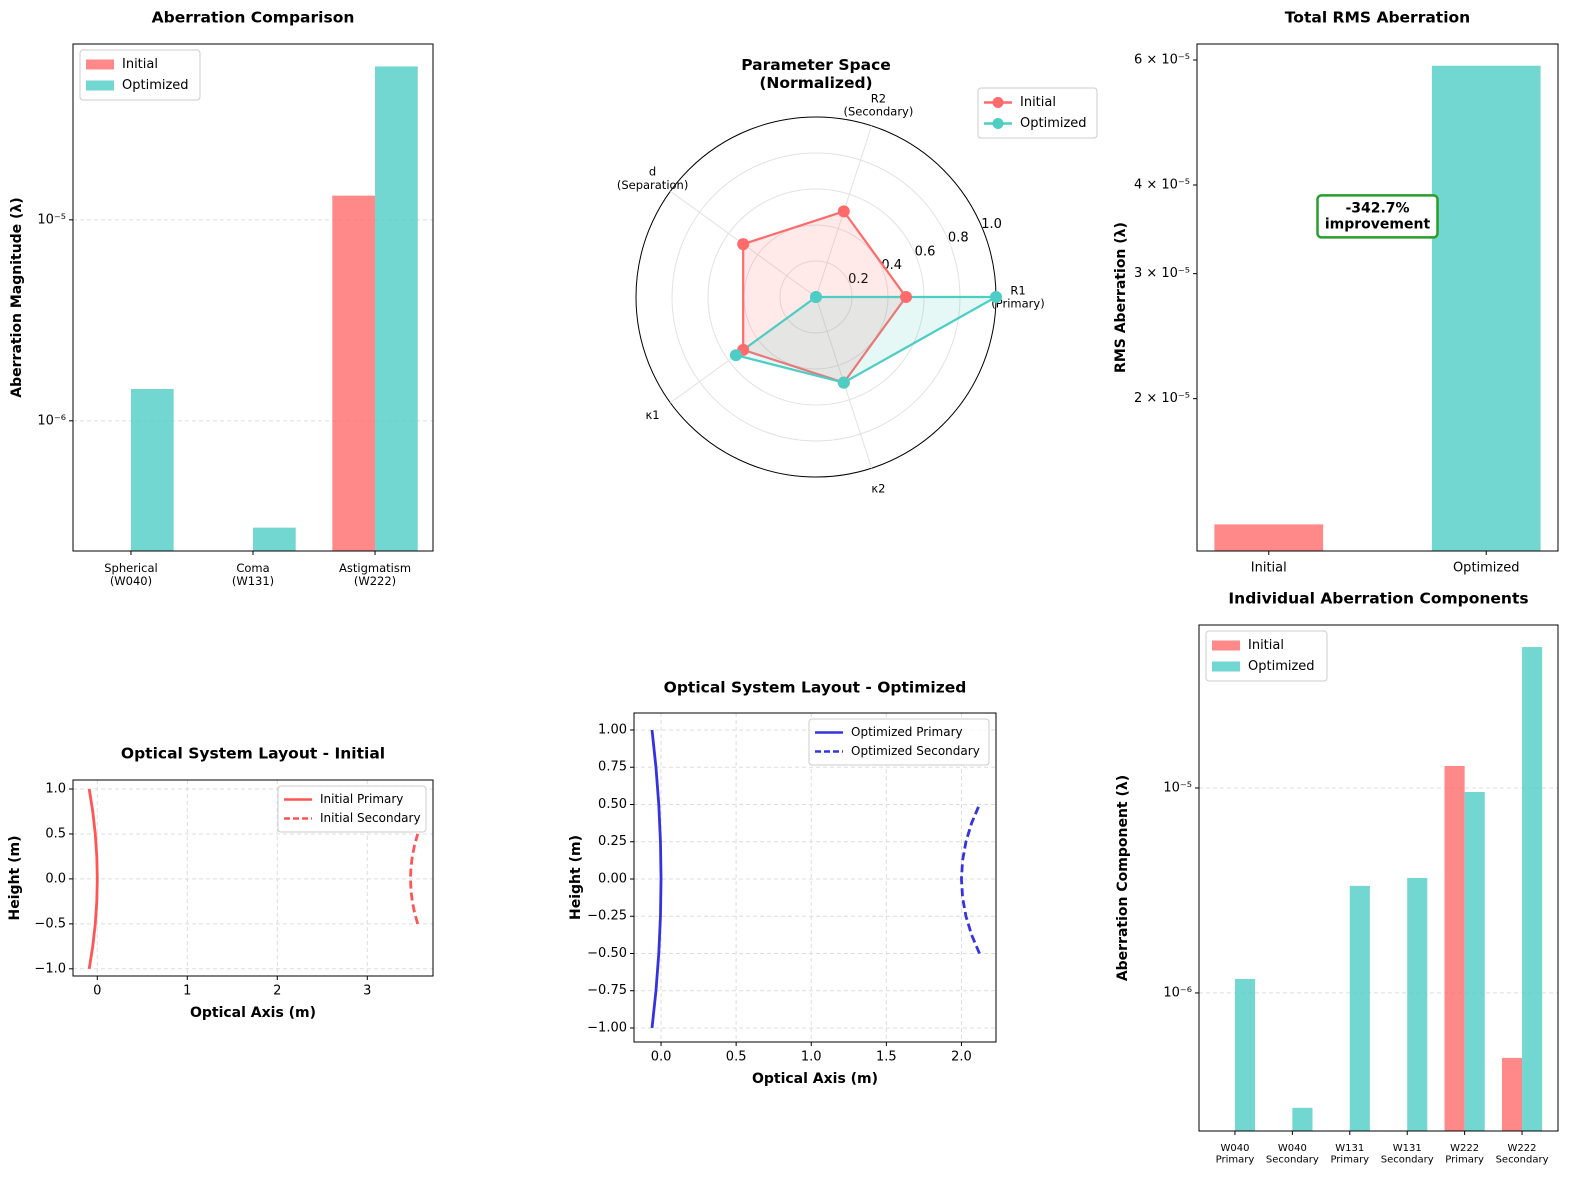  Describe the element at coordinates (612, 767) in the screenshot. I see `y-tick-label: 0.75` at that location.